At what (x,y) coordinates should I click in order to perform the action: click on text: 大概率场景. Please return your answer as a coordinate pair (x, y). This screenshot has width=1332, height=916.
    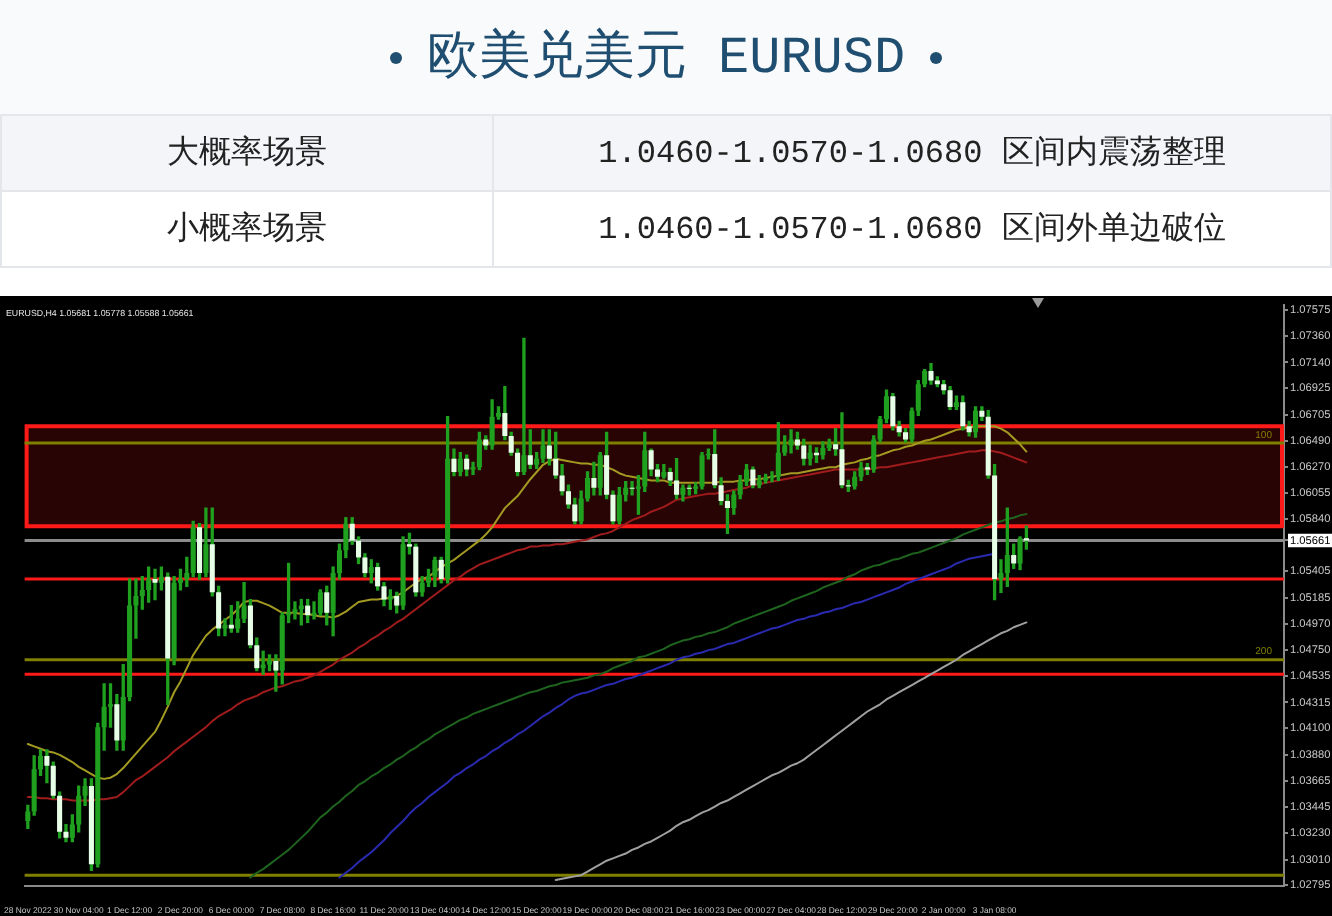
    Looking at the image, I should click on (247, 153).